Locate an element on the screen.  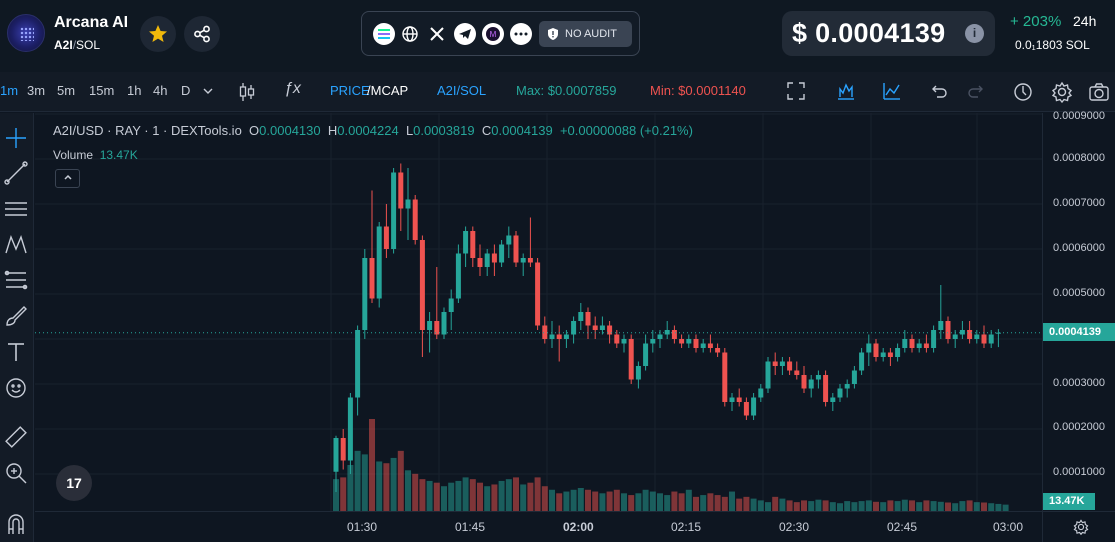
alert-icon is located at coordinates (1023, 92).